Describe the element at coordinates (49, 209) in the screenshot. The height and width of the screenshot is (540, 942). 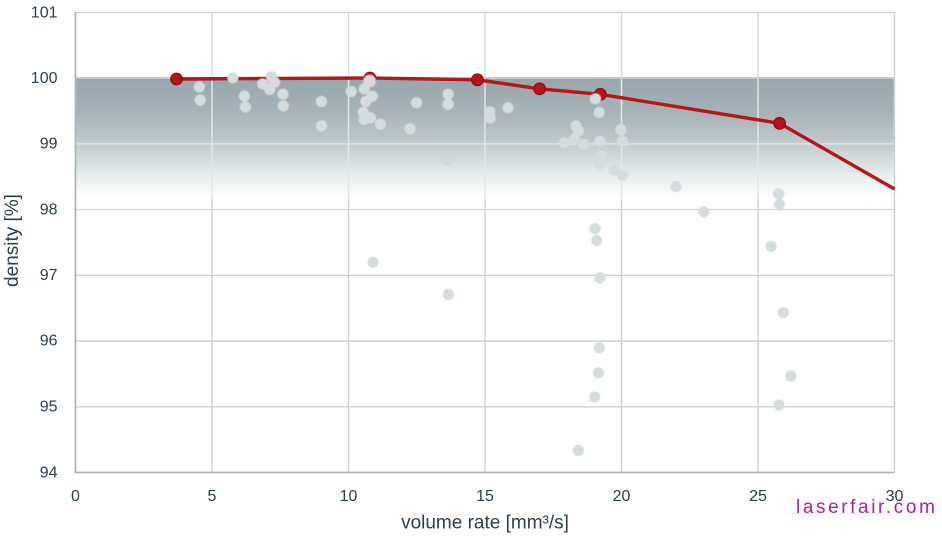
I see `svg-text: 98` at that location.